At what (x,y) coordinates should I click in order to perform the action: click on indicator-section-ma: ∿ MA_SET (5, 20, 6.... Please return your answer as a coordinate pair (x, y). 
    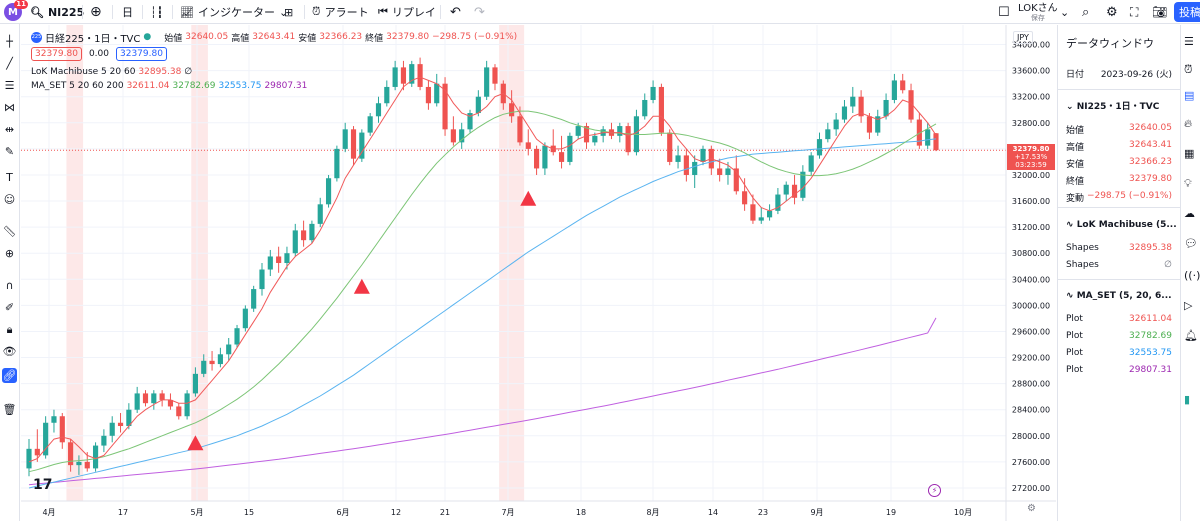
    Looking at the image, I should click on (1119, 296).